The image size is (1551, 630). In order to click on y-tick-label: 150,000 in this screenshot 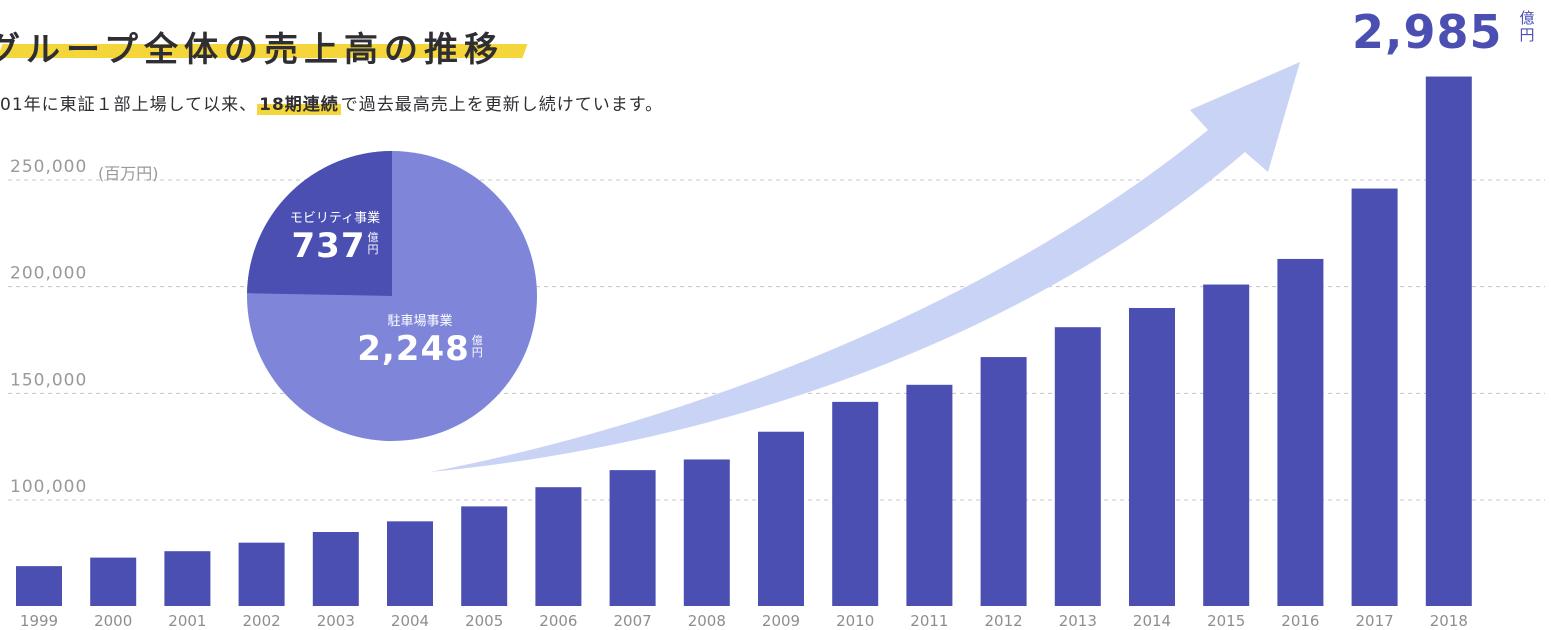, I will do `click(48, 380)`.